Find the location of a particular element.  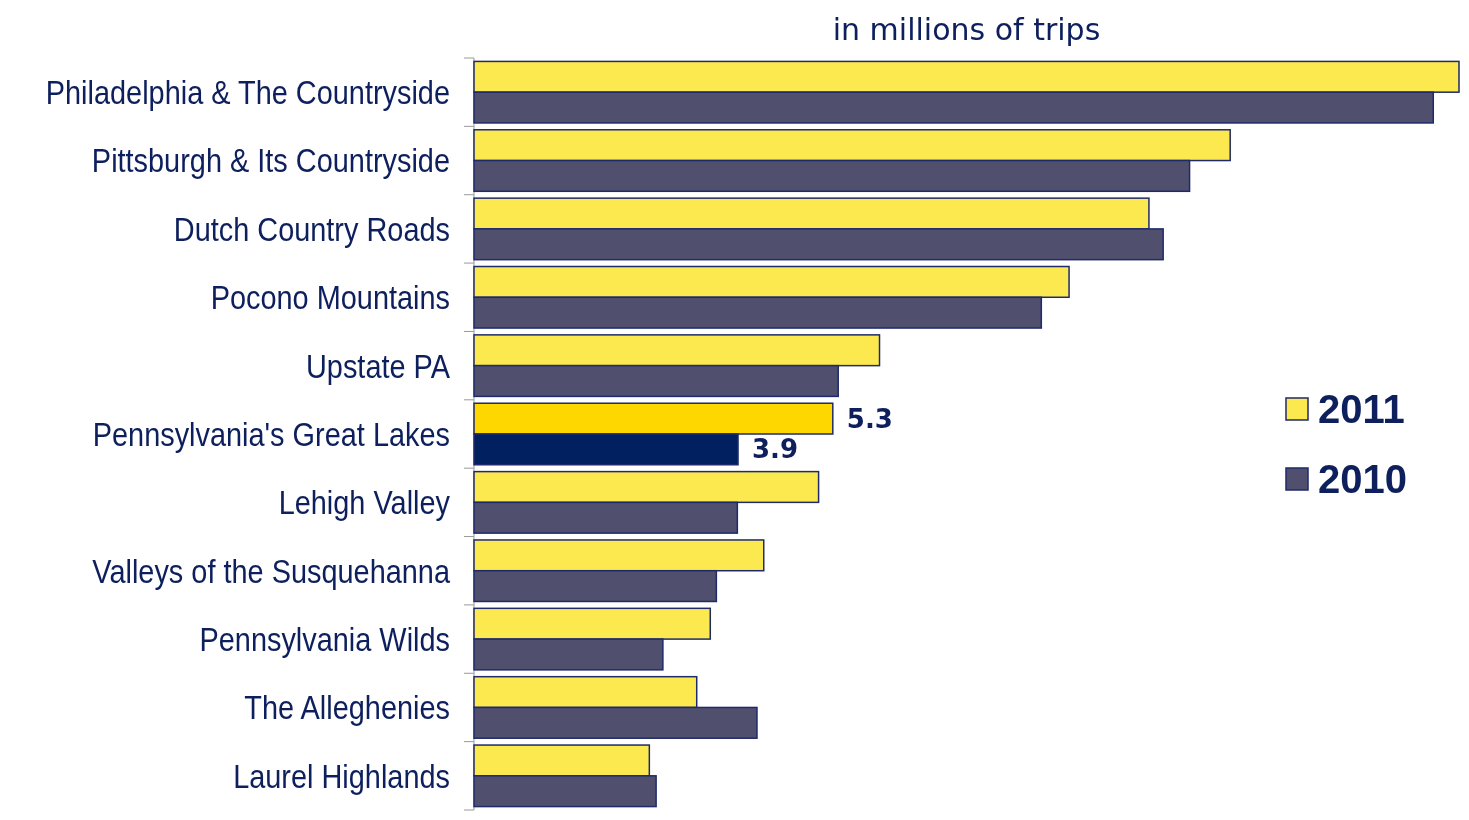

y-tick-label: Pennsylvania's Great Lakes is located at coordinates (271, 434).